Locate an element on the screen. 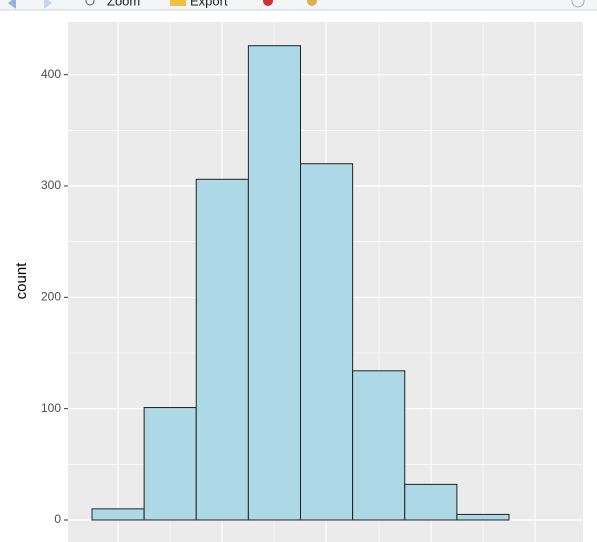 The height and width of the screenshot is (542, 597). export-button: Export is located at coordinates (209, 4).